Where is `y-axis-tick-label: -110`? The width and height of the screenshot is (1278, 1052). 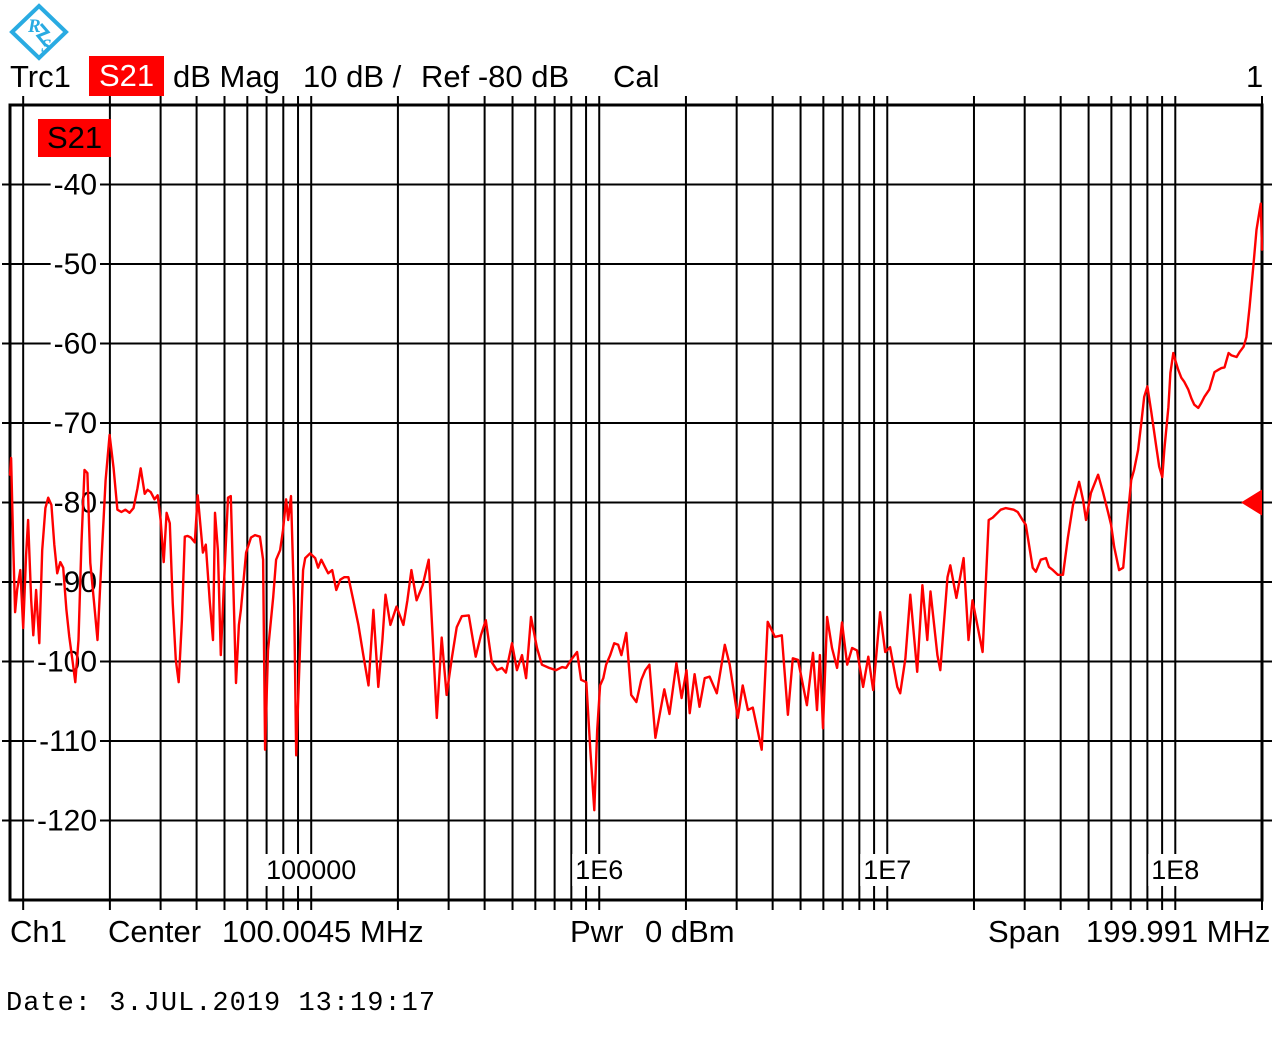
y-axis-tick-label: -110 is located at coordinates (68, 741).